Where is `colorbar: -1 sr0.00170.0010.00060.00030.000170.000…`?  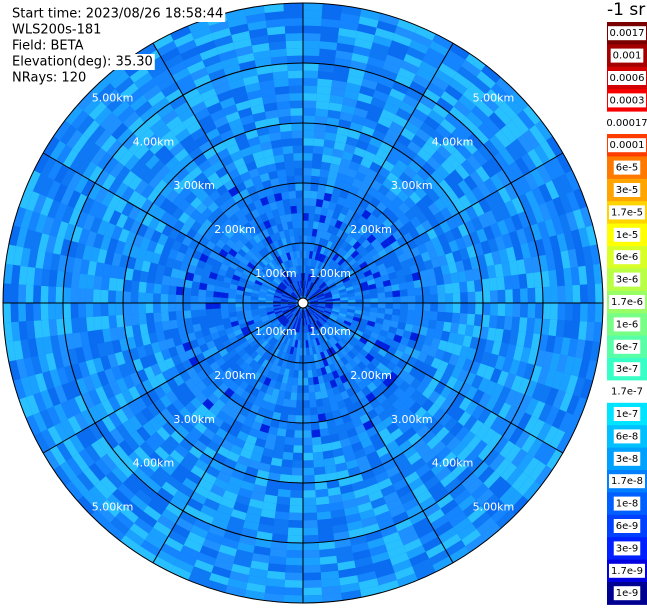
colorbar: -1 sr0.00170.0010.00060.00030.000170.000… is located at coordinates (626, 302).